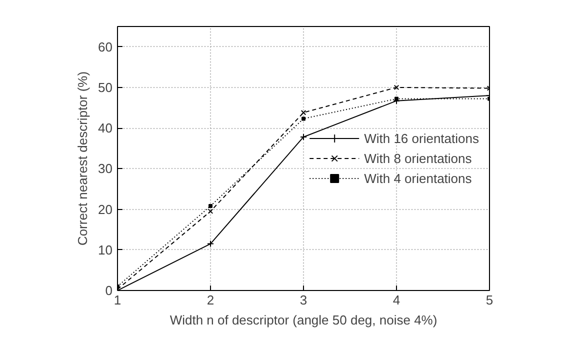  What do you see at coordinates (210, 300) in the screenshot?
I see `x-tick-label: 2` at bounding box center [210, 300].